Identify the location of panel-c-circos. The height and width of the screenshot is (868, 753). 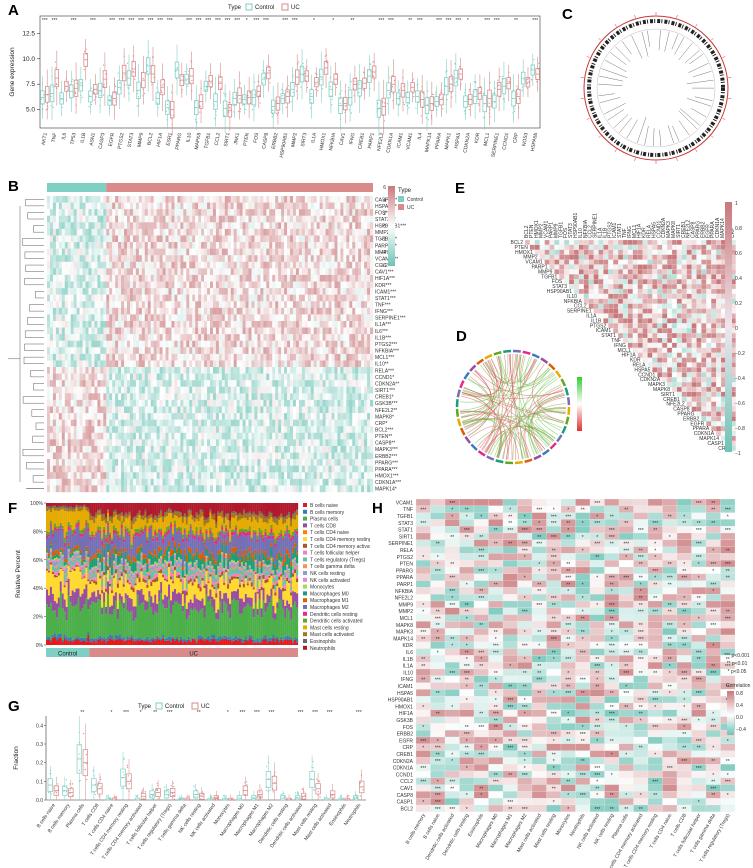
(656, 88).